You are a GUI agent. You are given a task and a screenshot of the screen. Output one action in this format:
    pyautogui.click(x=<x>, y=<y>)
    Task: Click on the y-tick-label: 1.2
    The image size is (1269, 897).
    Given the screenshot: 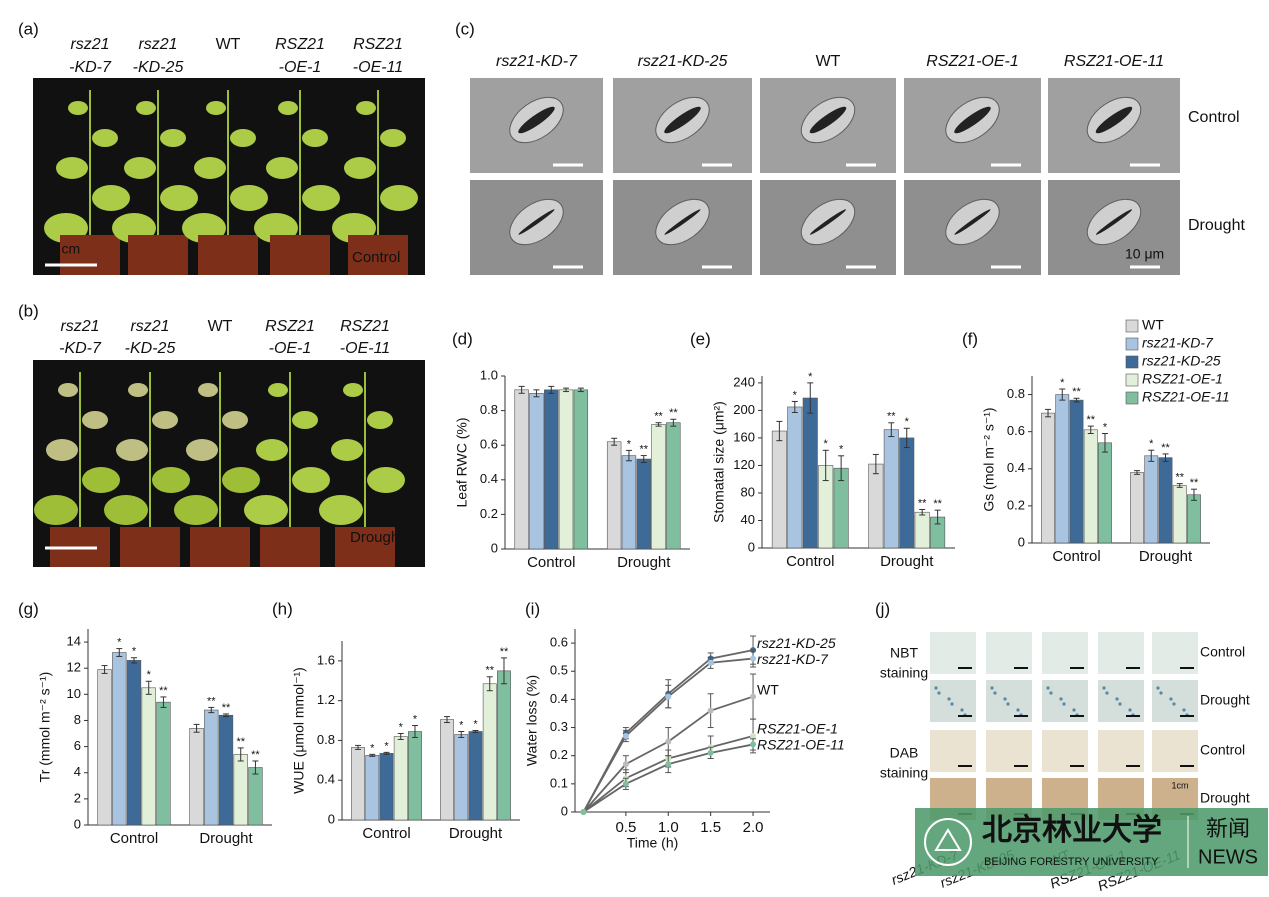 What is the action you would take?
    pyautogui.click(x=326, y=699)
    